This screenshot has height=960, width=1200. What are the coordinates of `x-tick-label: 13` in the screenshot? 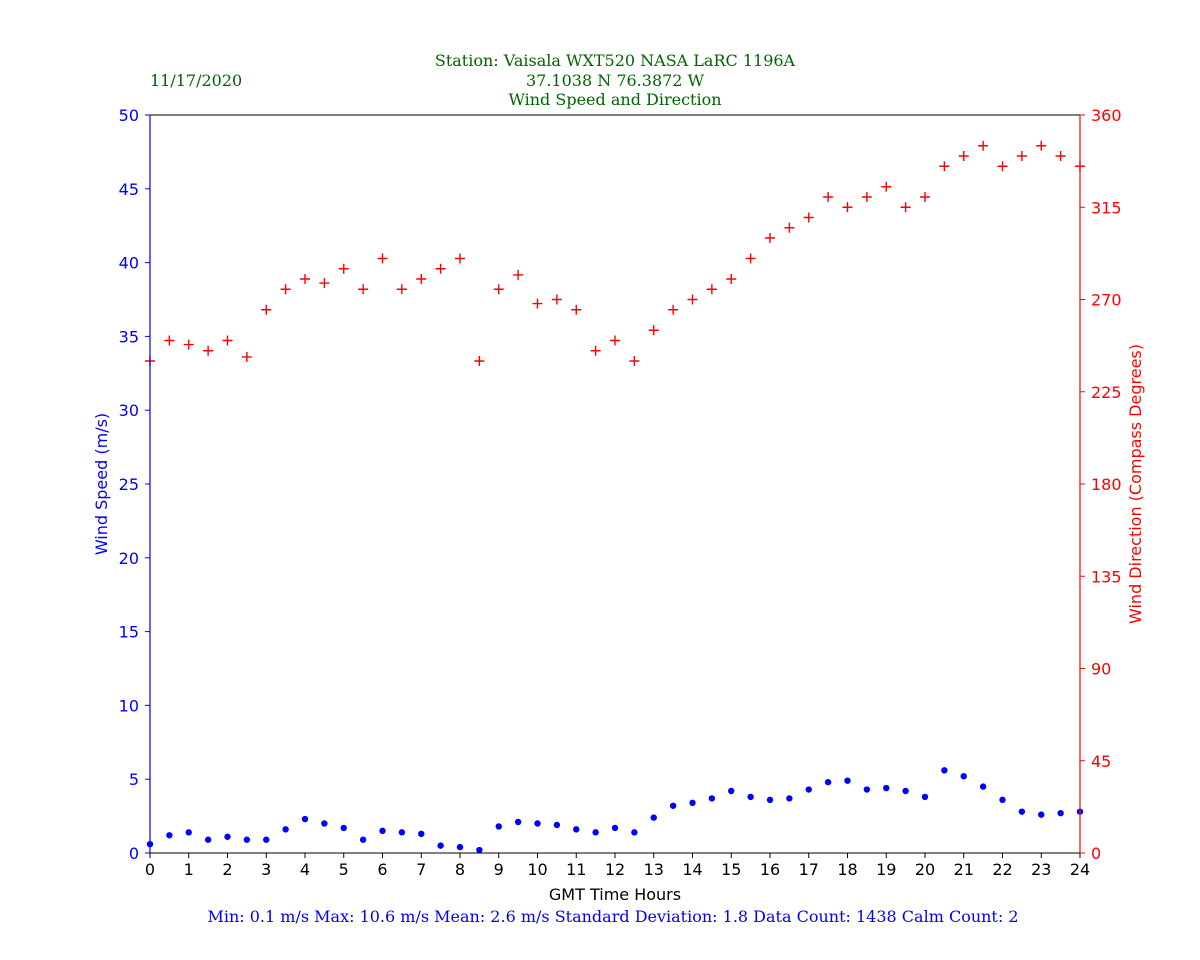 It's located at (654, 869).